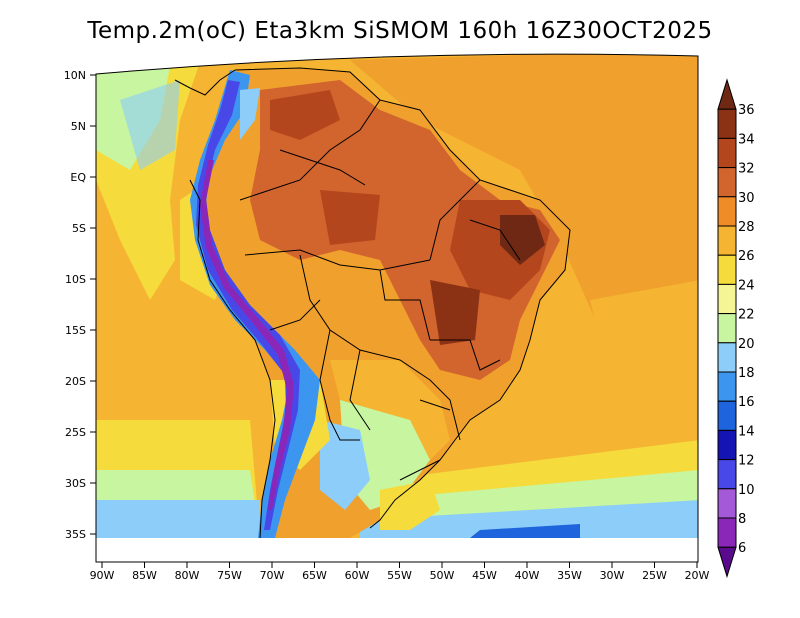 The image size is (800, 618). I want to click on lon-label: 25W, so click(654, 575).